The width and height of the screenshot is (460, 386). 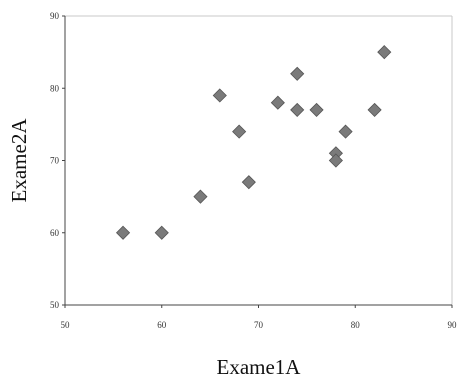 What do you see at coordinates (66, 325) in the screenshot?
I see `x-tick-label: 50` at bounding box center [66, 325].